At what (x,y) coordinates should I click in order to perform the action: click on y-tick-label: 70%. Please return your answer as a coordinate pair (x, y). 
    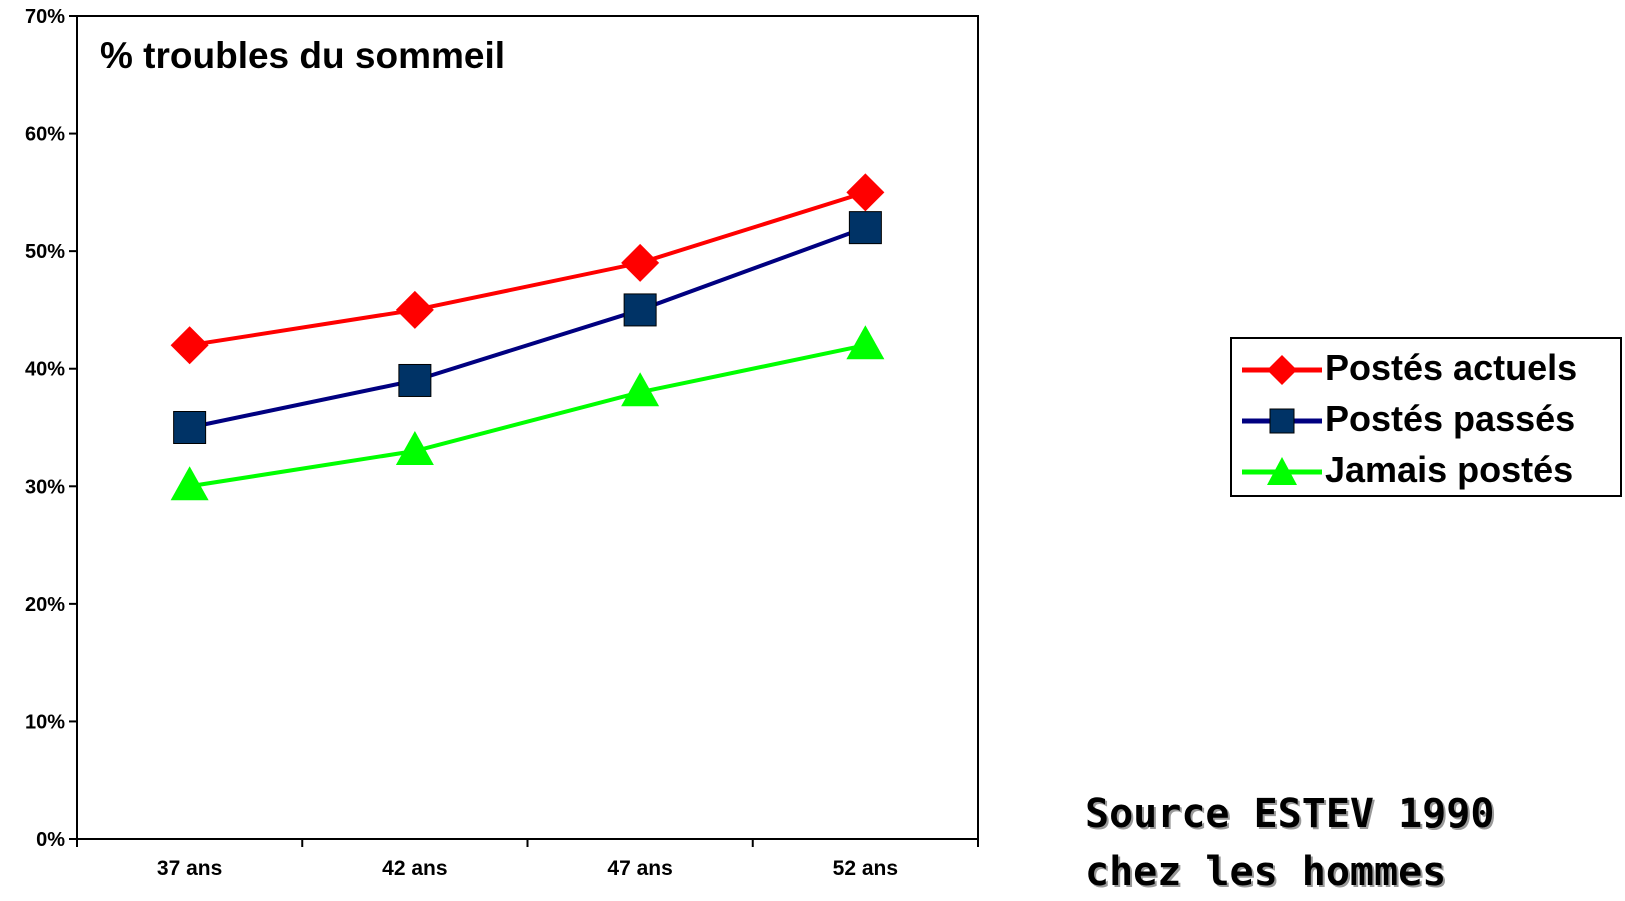
    Looking at the image, I should click on (45, 17).